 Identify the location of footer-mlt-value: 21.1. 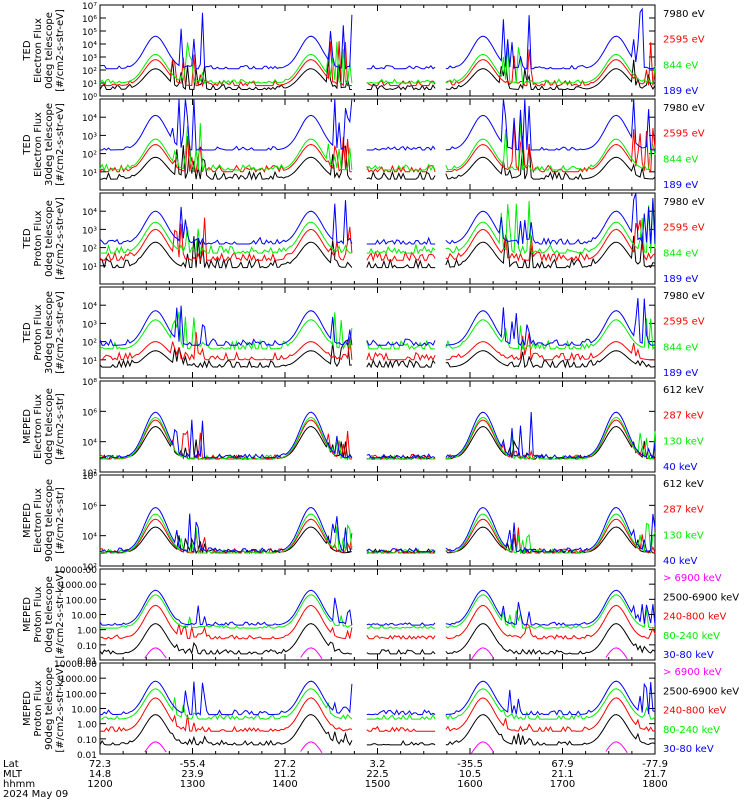
(562, 774).